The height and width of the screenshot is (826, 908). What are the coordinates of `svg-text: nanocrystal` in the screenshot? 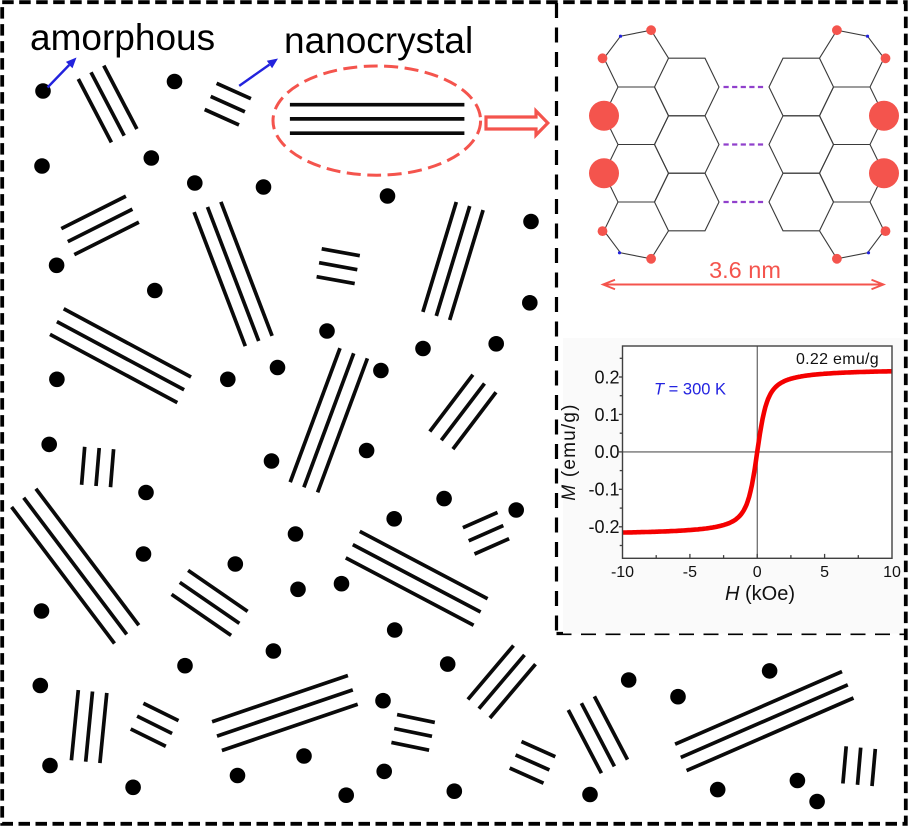 It's located at (378, 40).